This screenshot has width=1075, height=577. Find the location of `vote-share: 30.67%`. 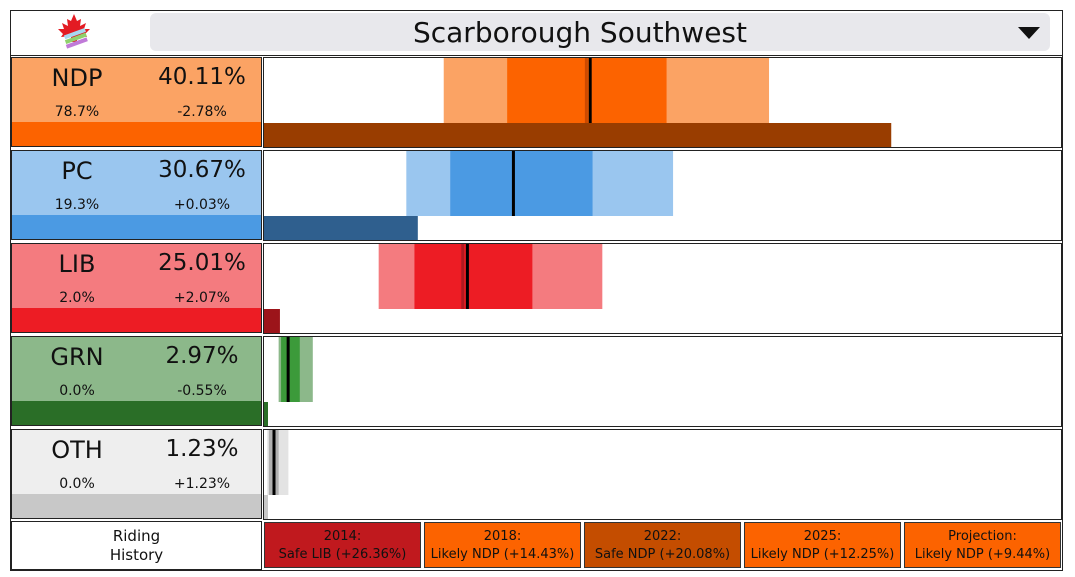

vote-share: 30.67% is located at coordinates (202, 170).